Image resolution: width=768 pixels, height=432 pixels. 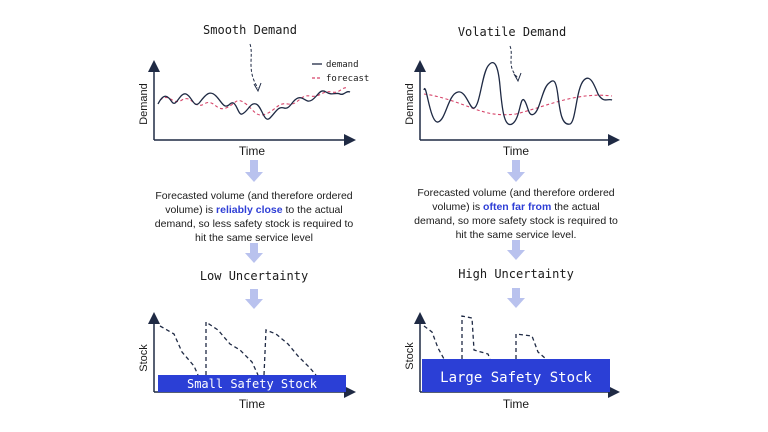 What do you see at coordinates (516, 151) in the screenshot?
I see `right-demand-x-label: Time` at bounding box center [516, 151].